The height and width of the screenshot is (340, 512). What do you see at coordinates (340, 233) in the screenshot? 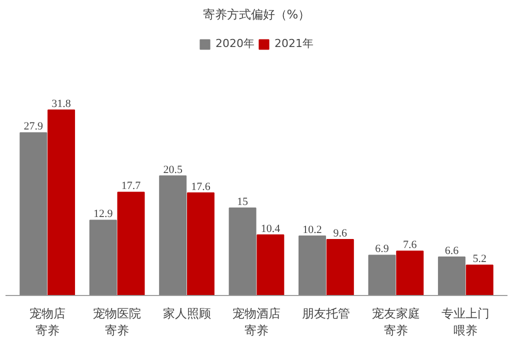
I see `data-label: 9.6` at bounding box center [340, 233].